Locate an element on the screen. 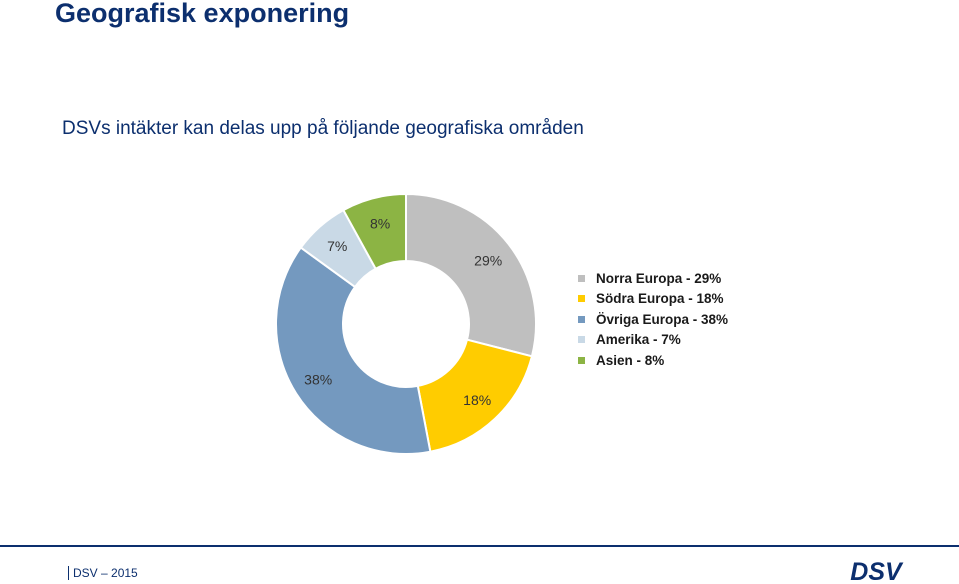 The width and height of the screenshot is (959, 584). donut-data-label-4: 8% is located at coordinates (380, 223).